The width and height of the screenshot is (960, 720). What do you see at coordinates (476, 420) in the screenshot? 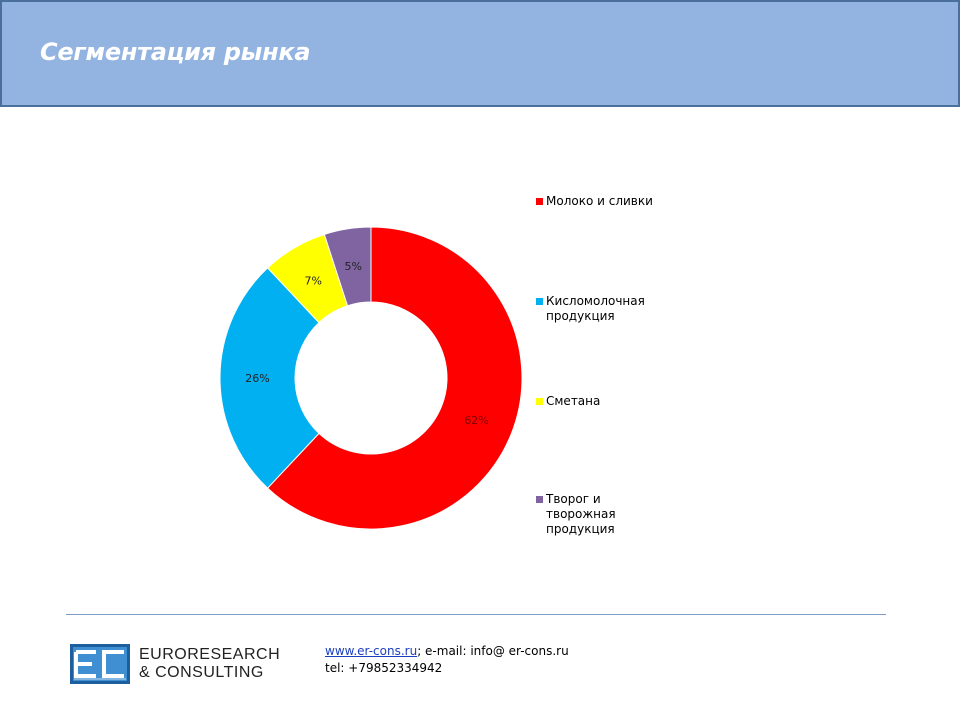
I see `slice-label-1: 62%` at bounding box center [476, 420].